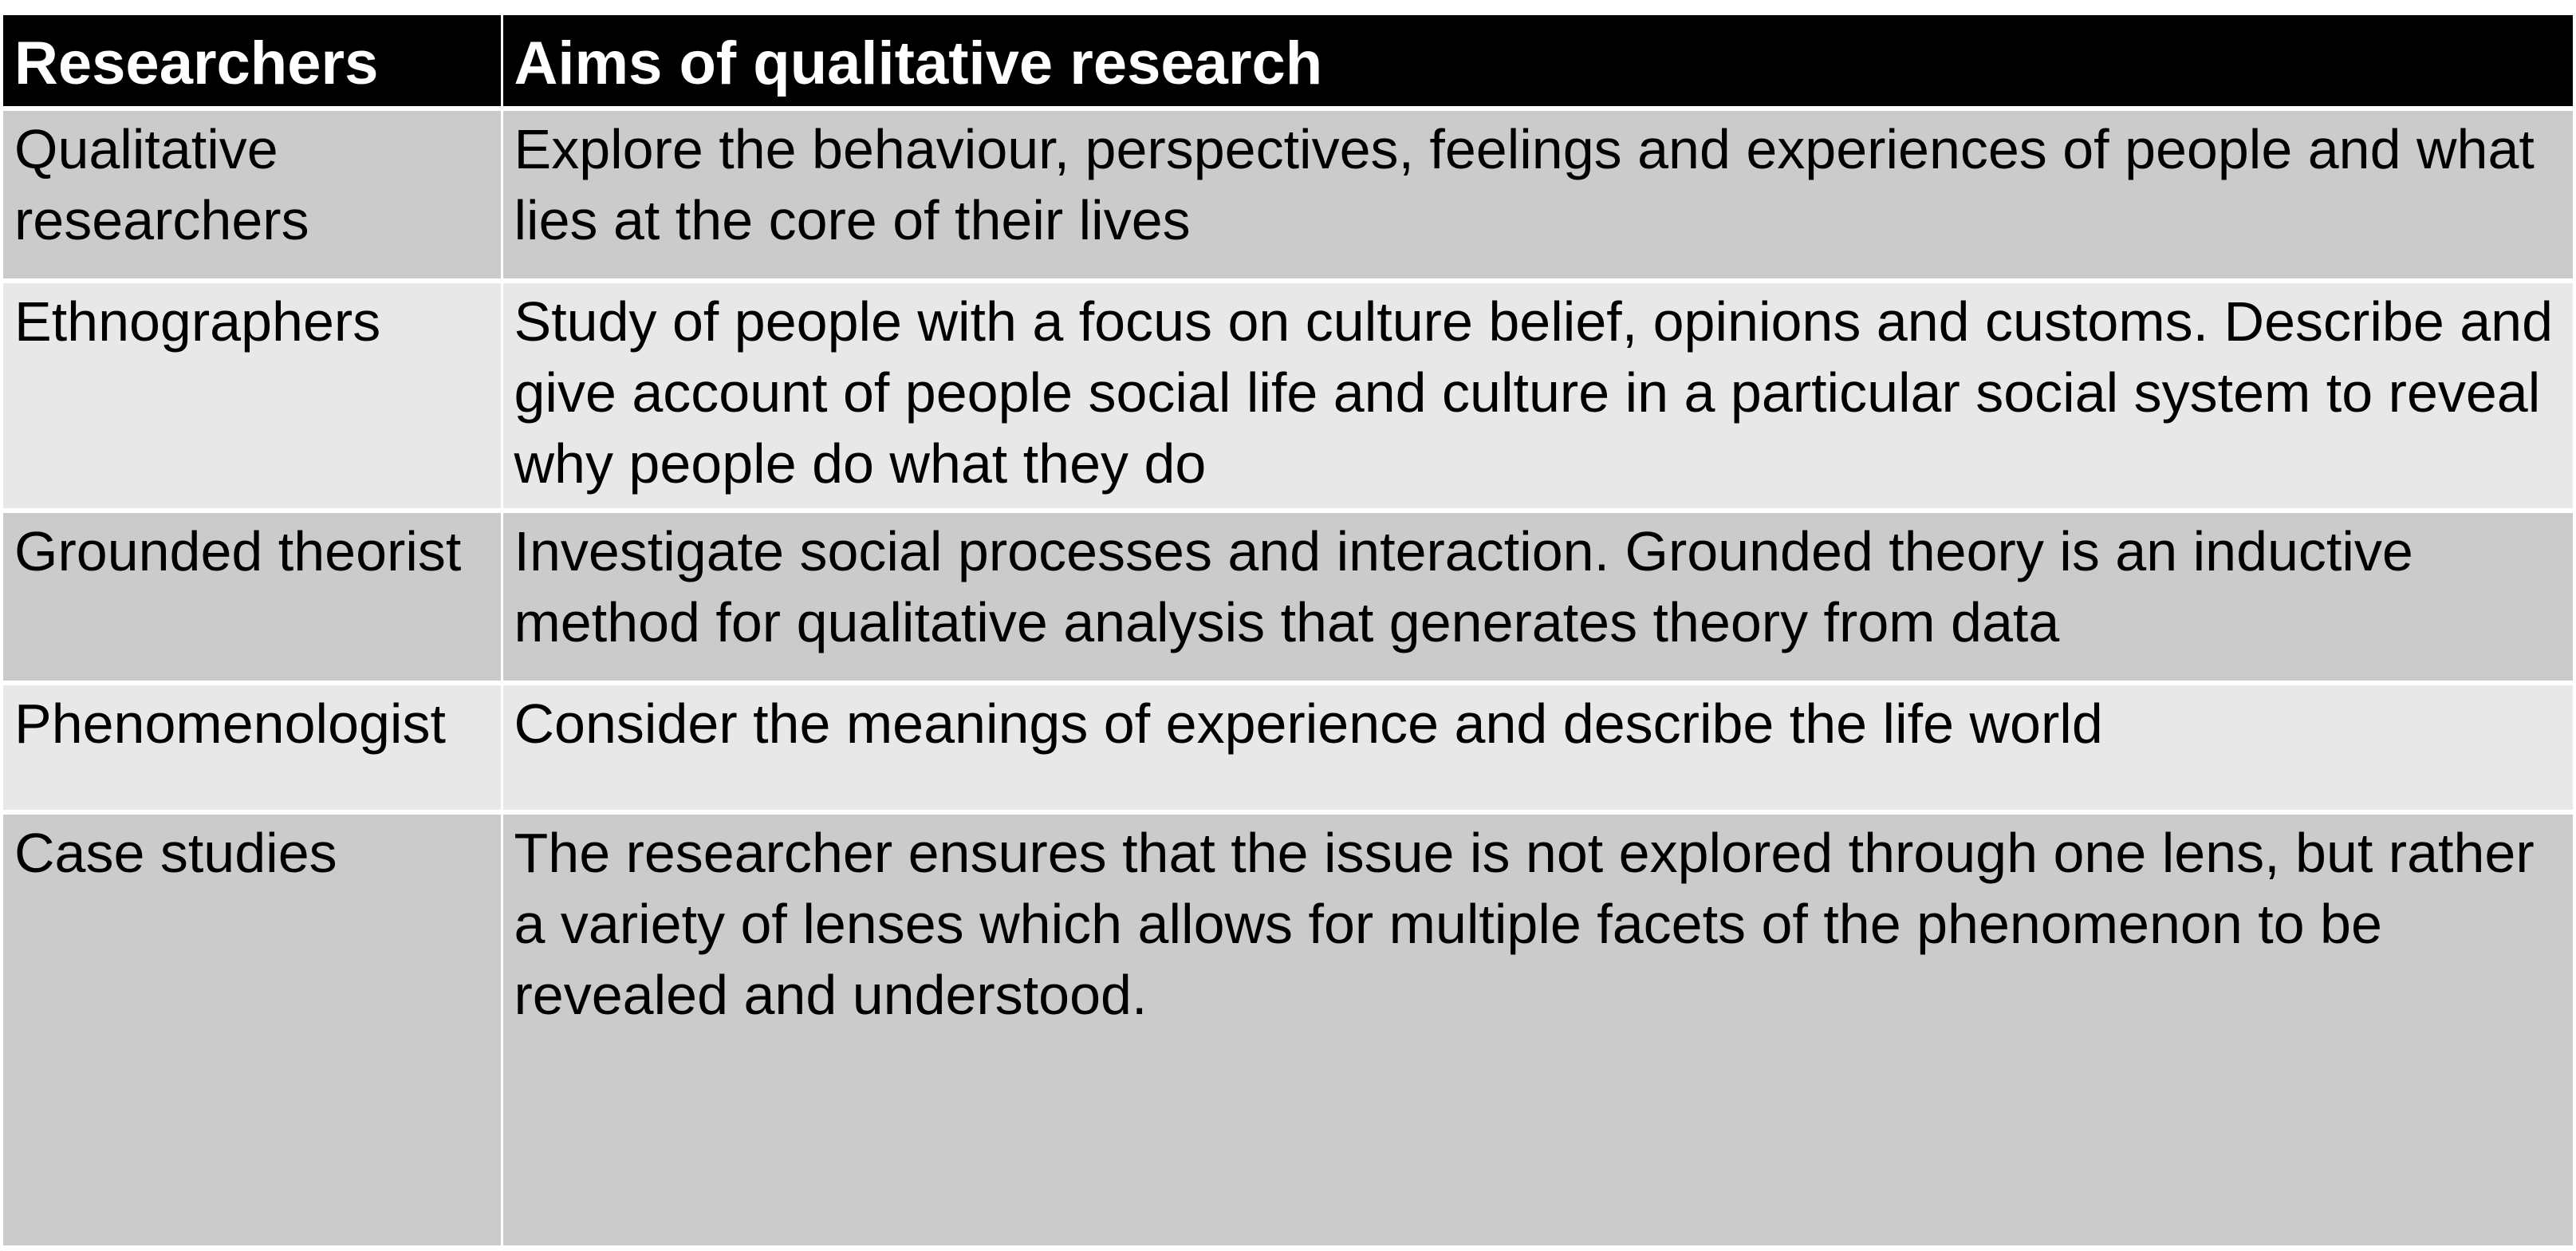 The image size is (2576, 1251). What do you see at coordinates (253, 397) in the screenshot?
I see `researcher-cell: Ethnographers` at bounding box center [253, 397].